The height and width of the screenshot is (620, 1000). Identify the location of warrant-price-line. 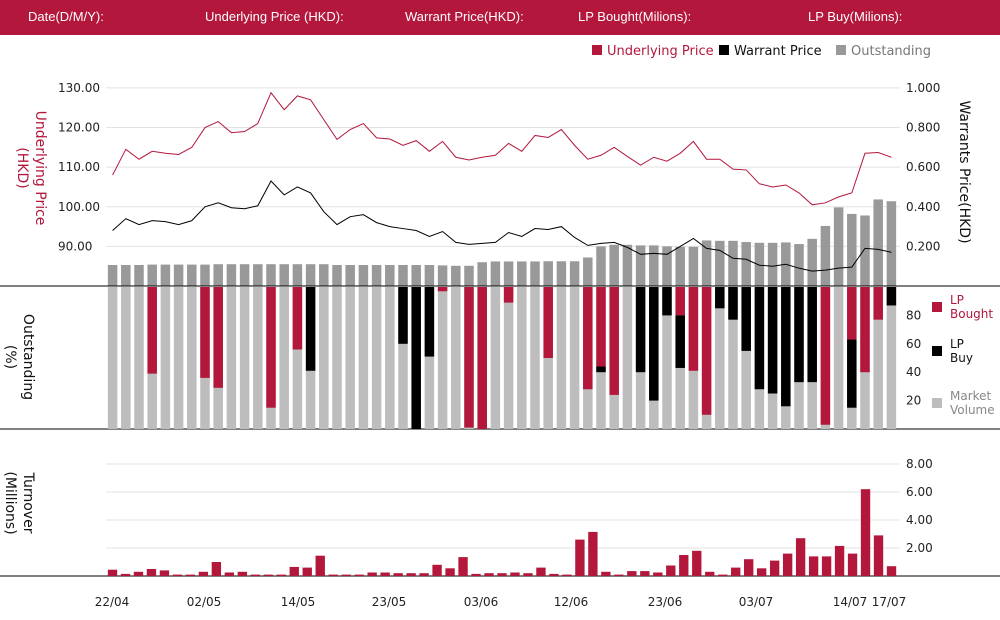
(502, 226).